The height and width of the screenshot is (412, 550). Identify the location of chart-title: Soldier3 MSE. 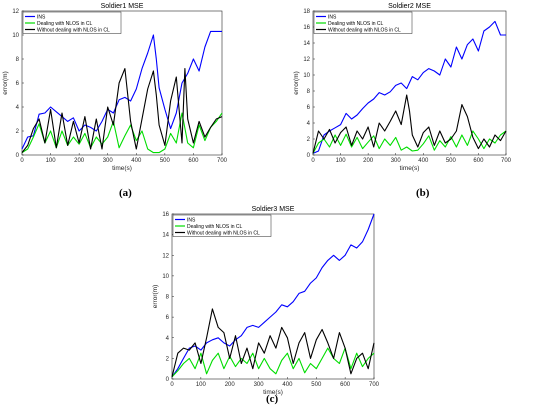
(273, 209).